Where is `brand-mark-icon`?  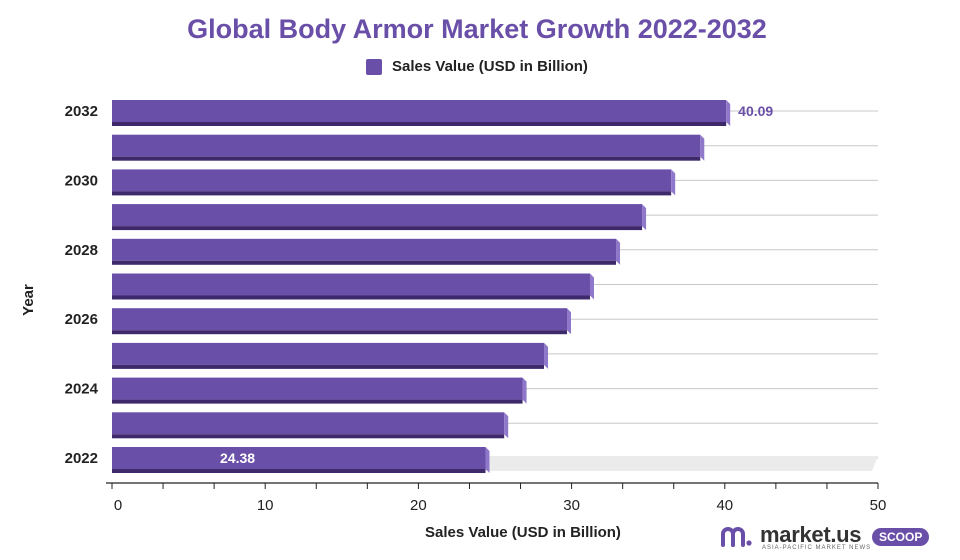
brand-mark-icon is located at coordinates (736, 537).